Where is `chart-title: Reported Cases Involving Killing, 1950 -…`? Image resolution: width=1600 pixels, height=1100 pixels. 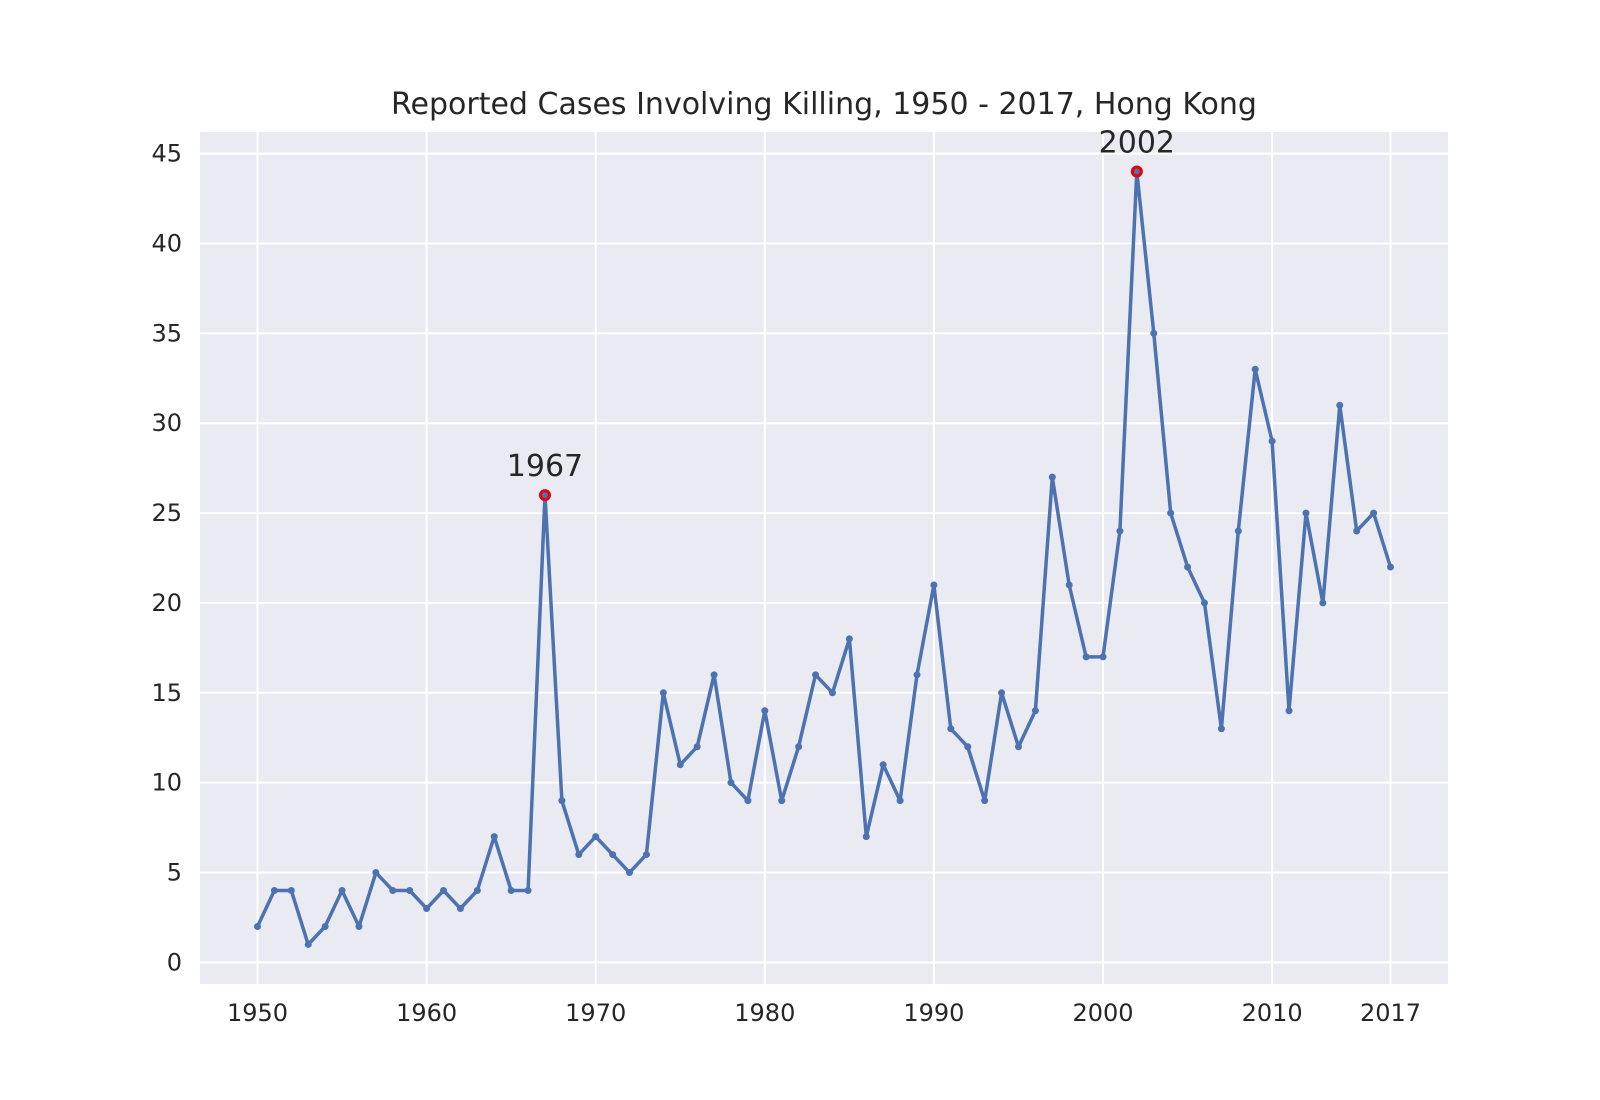
chart-title: Reported Cases Involving Killing, 1950 -… is located at coordinates (824, 104).